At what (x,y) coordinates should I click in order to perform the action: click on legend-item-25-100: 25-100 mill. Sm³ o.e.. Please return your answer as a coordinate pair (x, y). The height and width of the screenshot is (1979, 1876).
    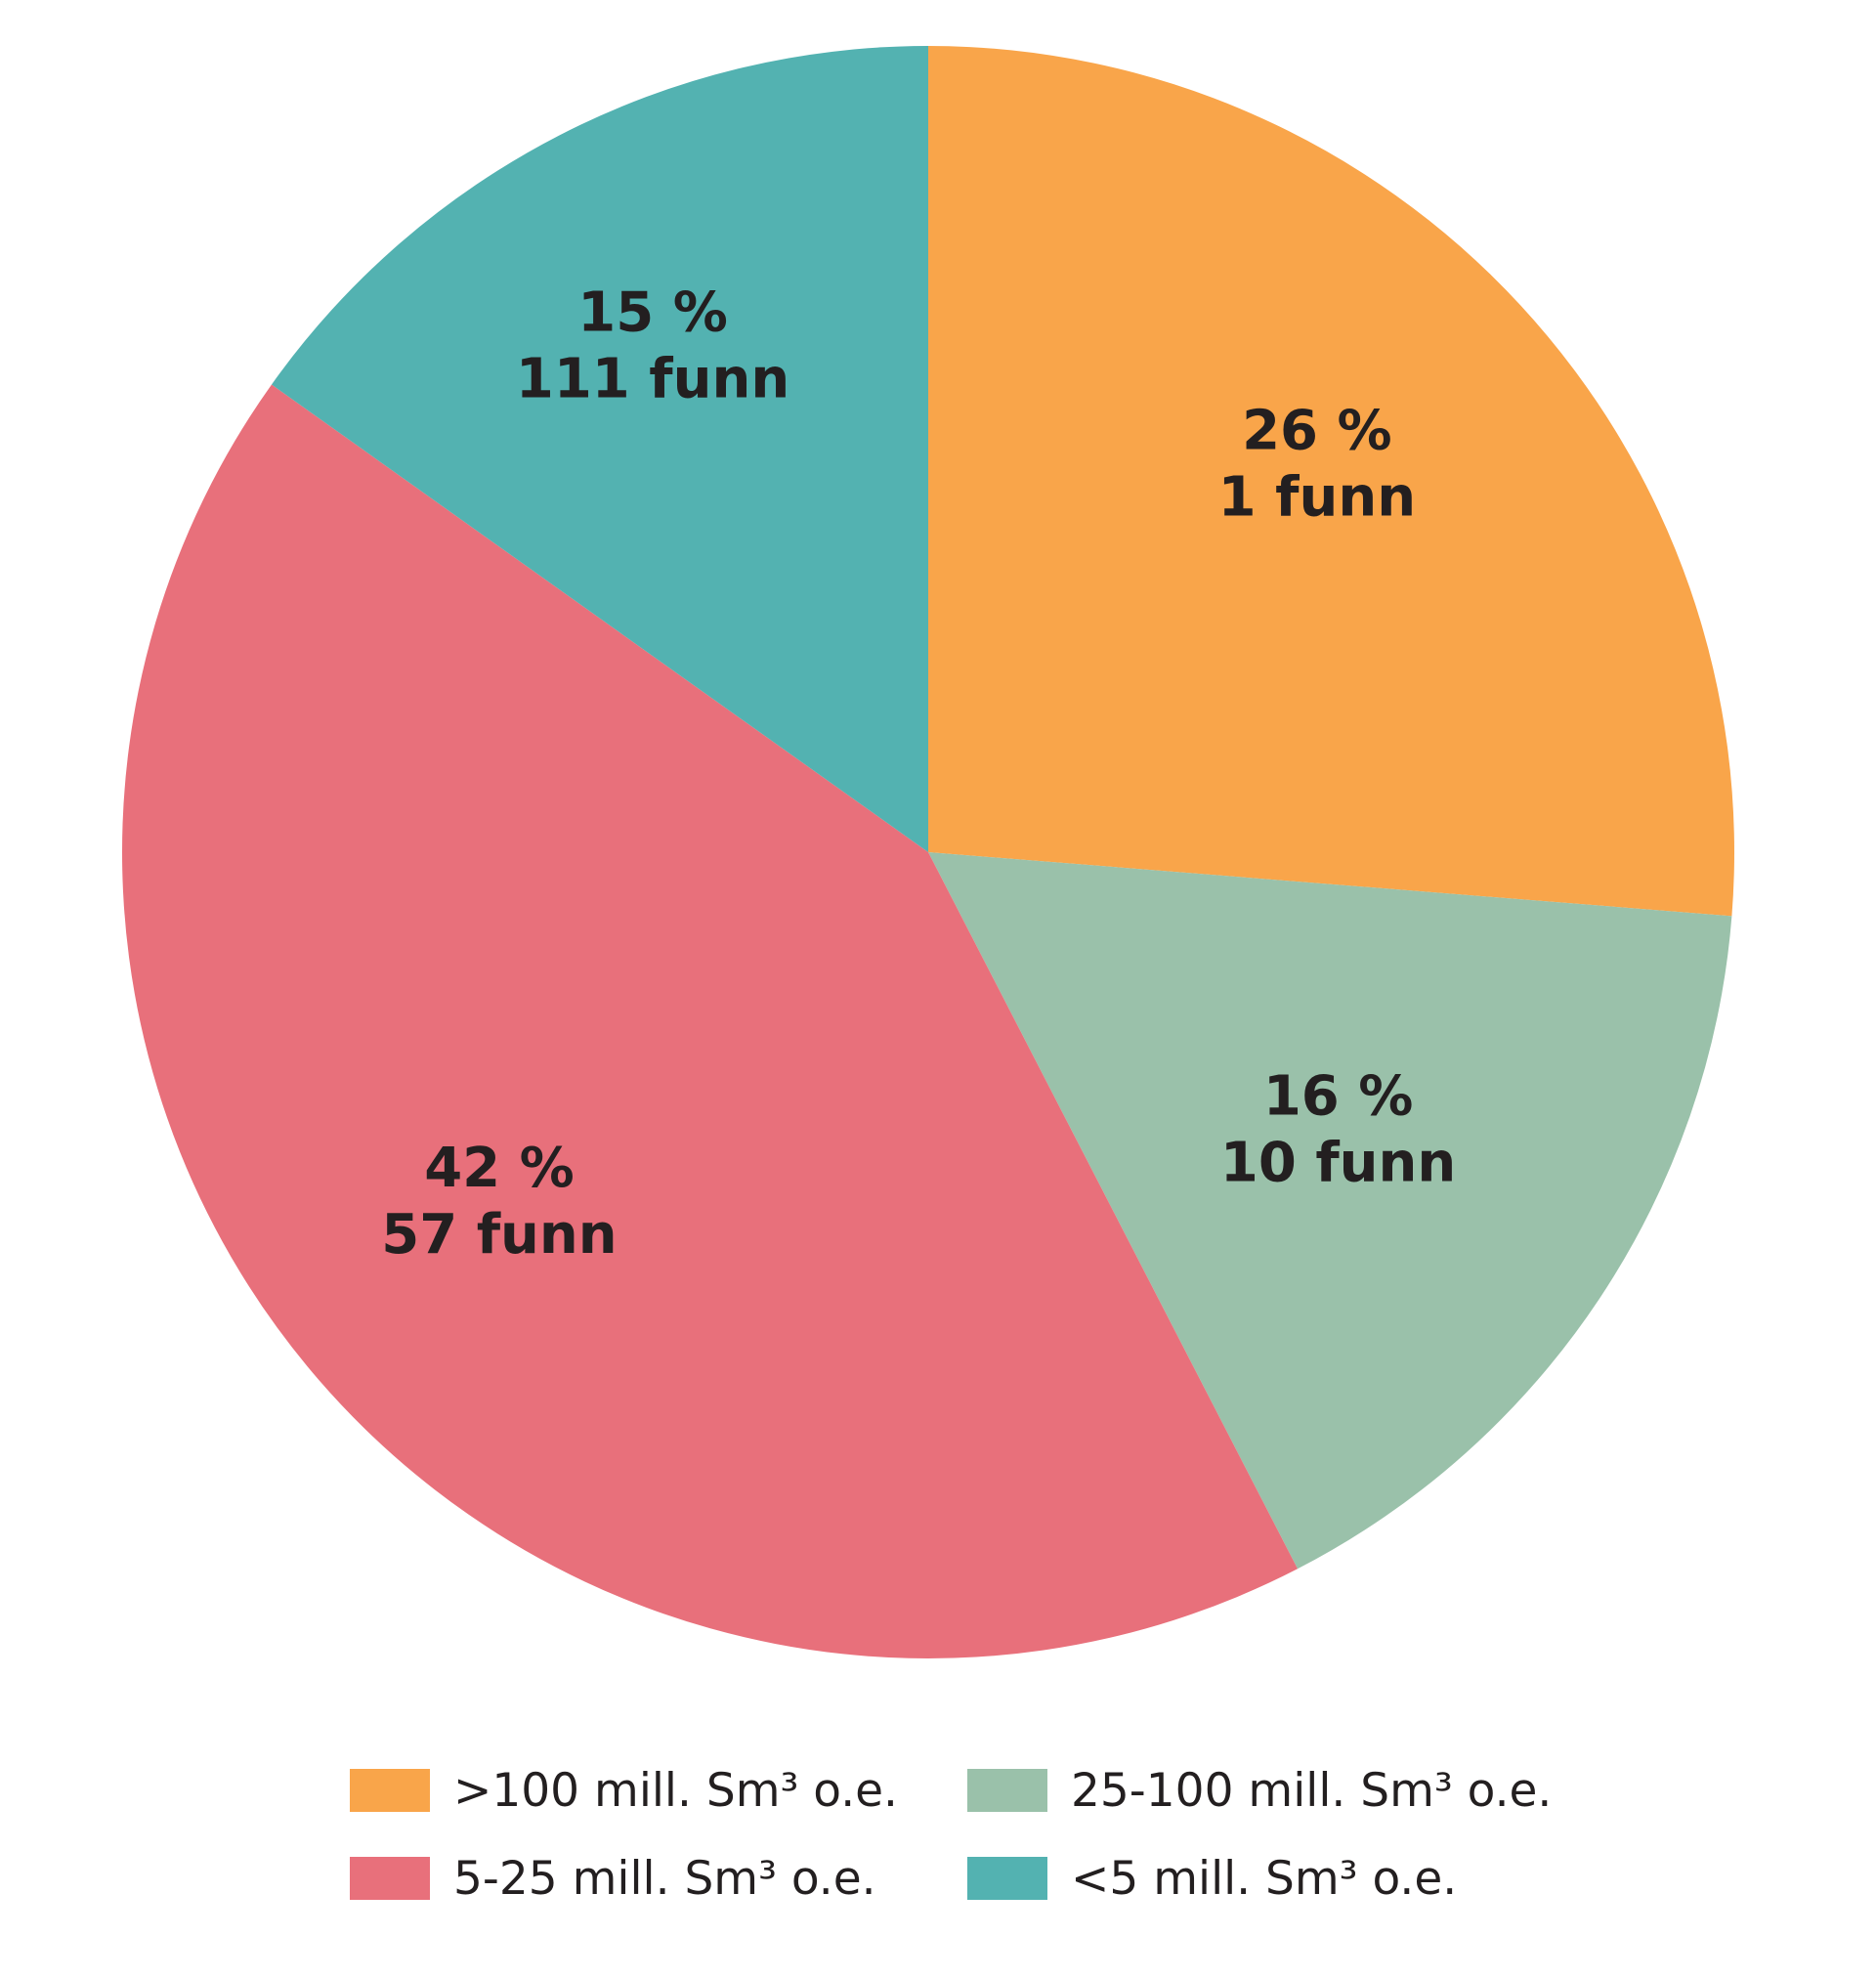
    Looking at the image, I should click on (1270, 1790).